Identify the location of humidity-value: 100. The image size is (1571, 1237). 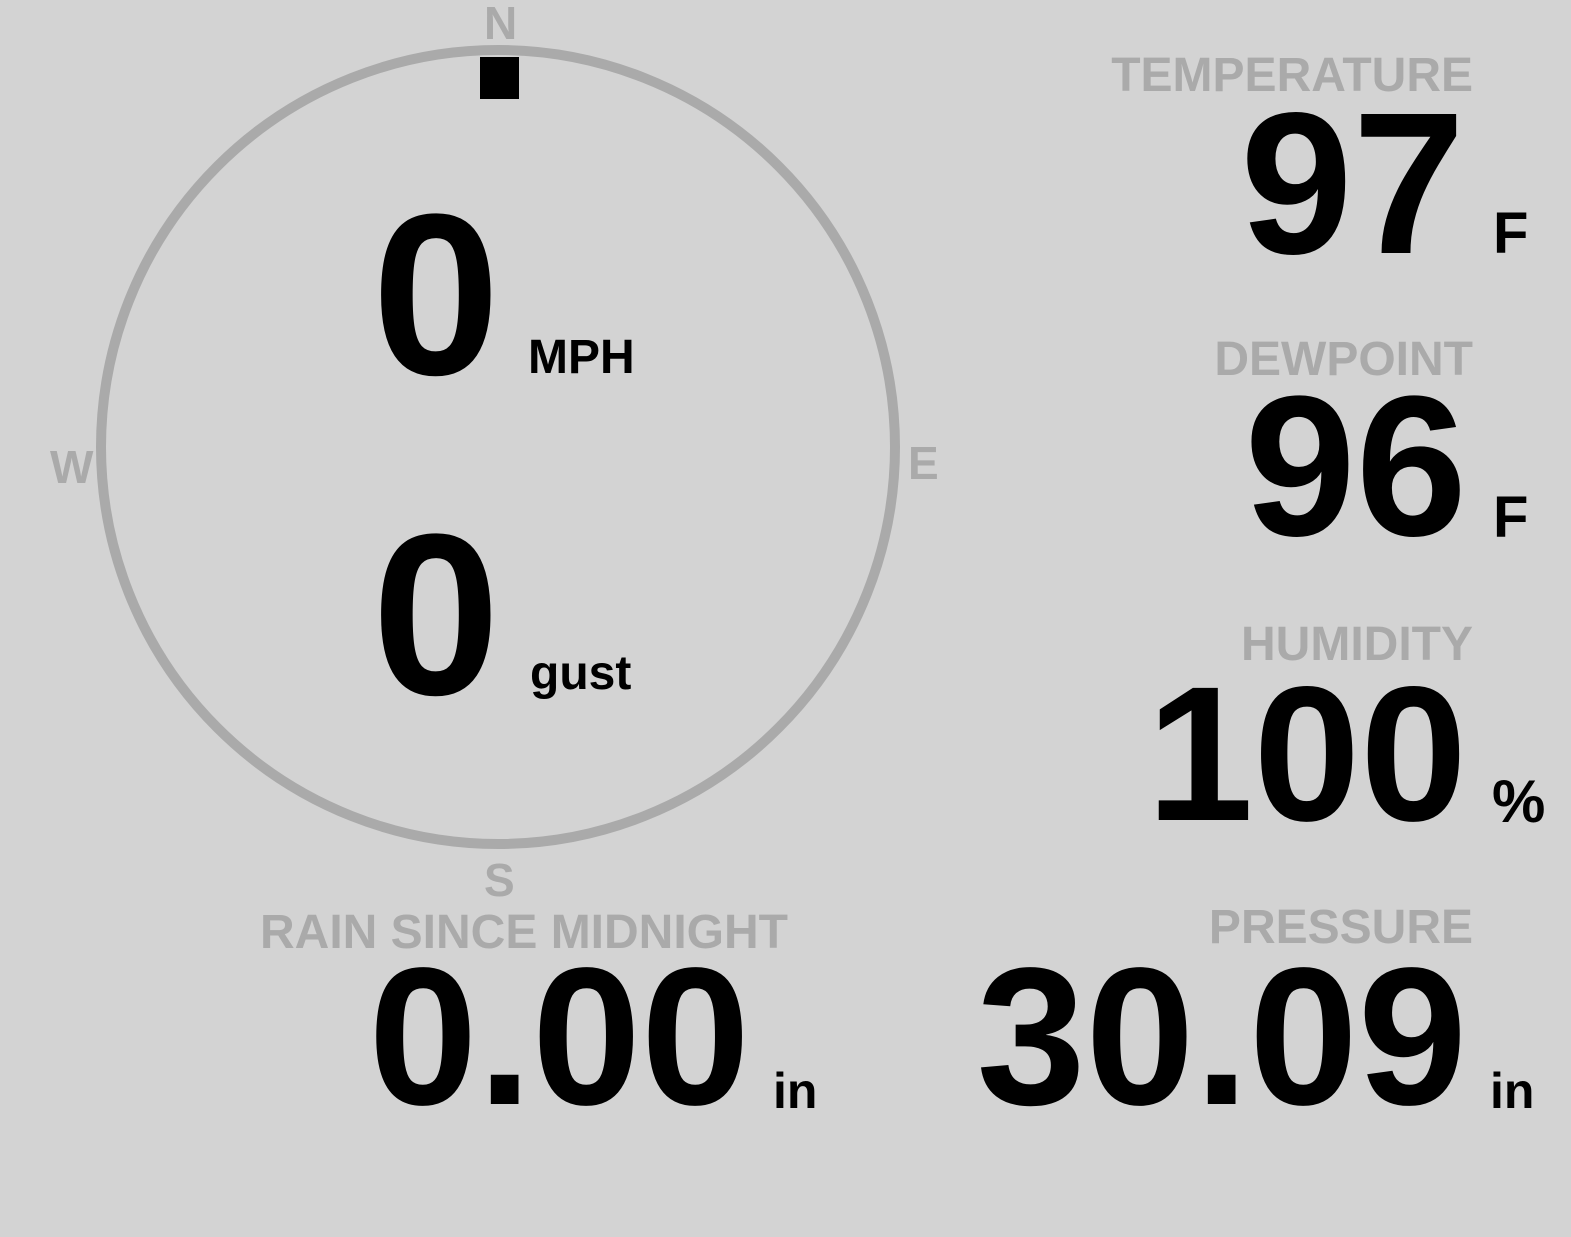
(1306, 753).